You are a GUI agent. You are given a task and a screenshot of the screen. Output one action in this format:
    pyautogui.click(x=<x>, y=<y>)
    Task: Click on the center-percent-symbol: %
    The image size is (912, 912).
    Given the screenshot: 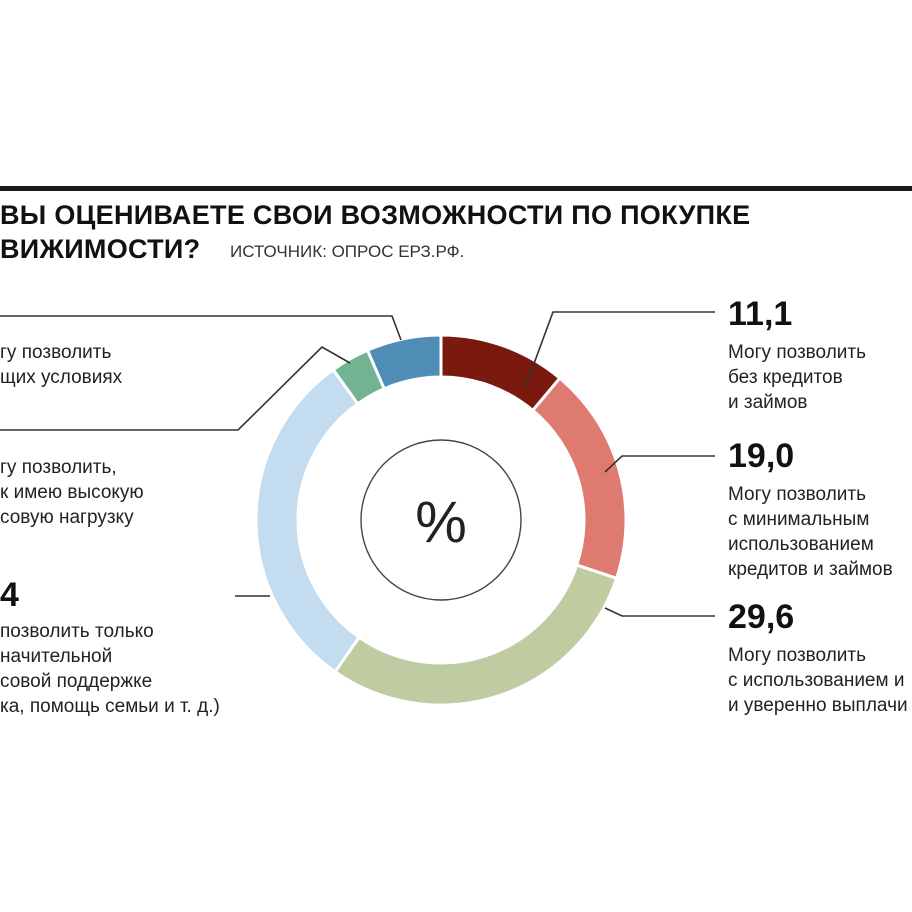 What is the action you would take?
    pyautogui.click(x=441, y=522)
    